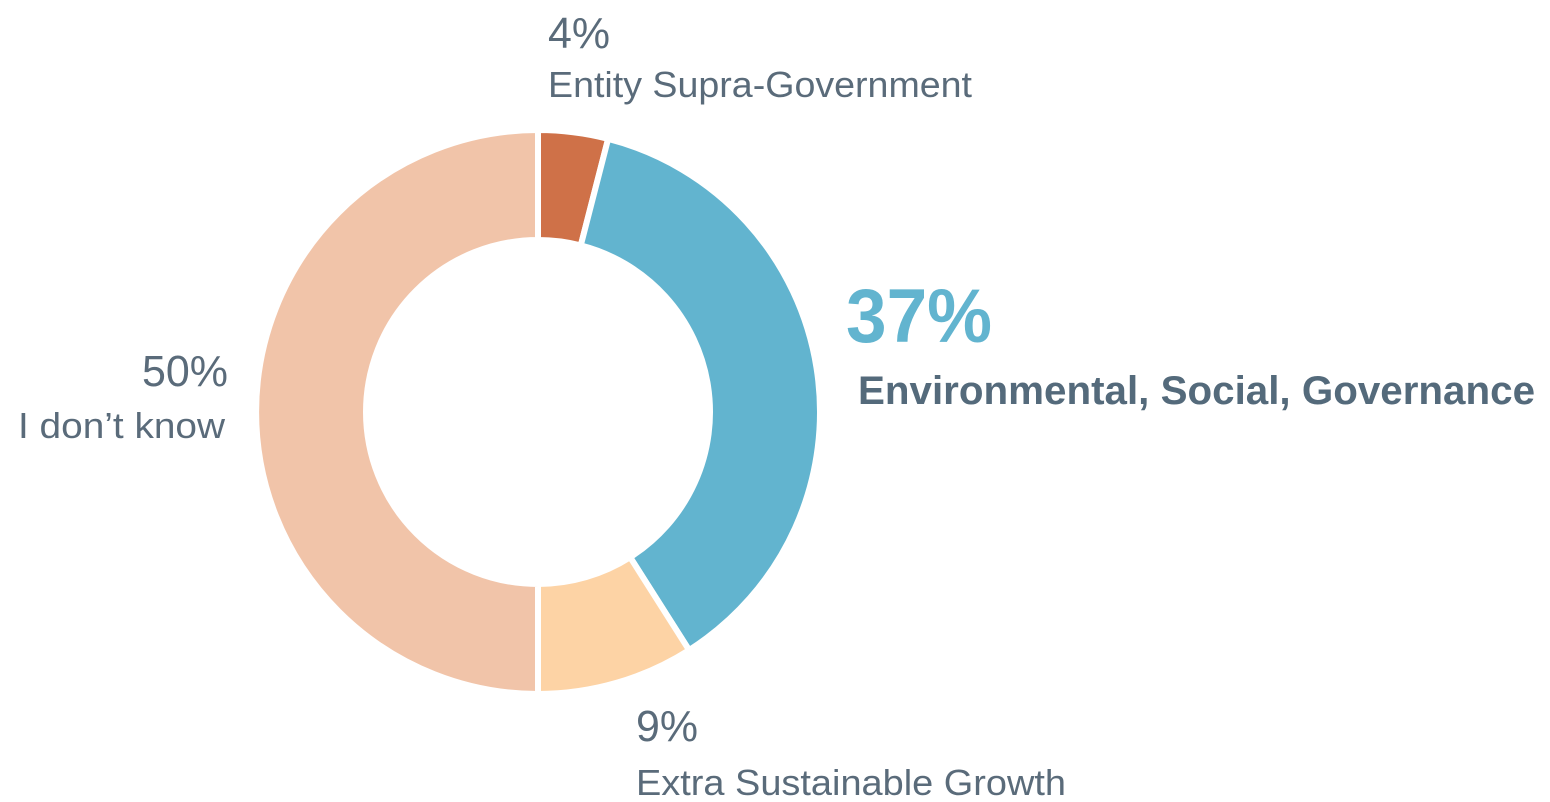 The image size is (1550, 802). What do you see at coordinates (185, 371) in the screenshot?
I see `value-label: 50%` at bounding box center [185, 371].